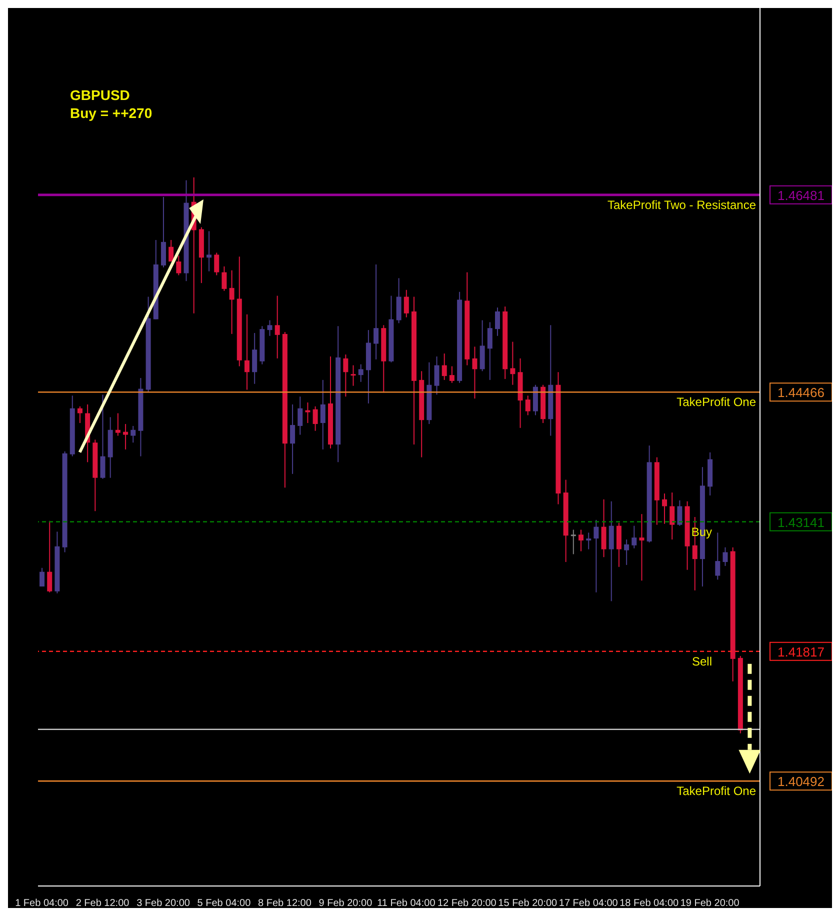  I want to click on x-tick-label: 18 Feb 04:00, so click(650, 903).